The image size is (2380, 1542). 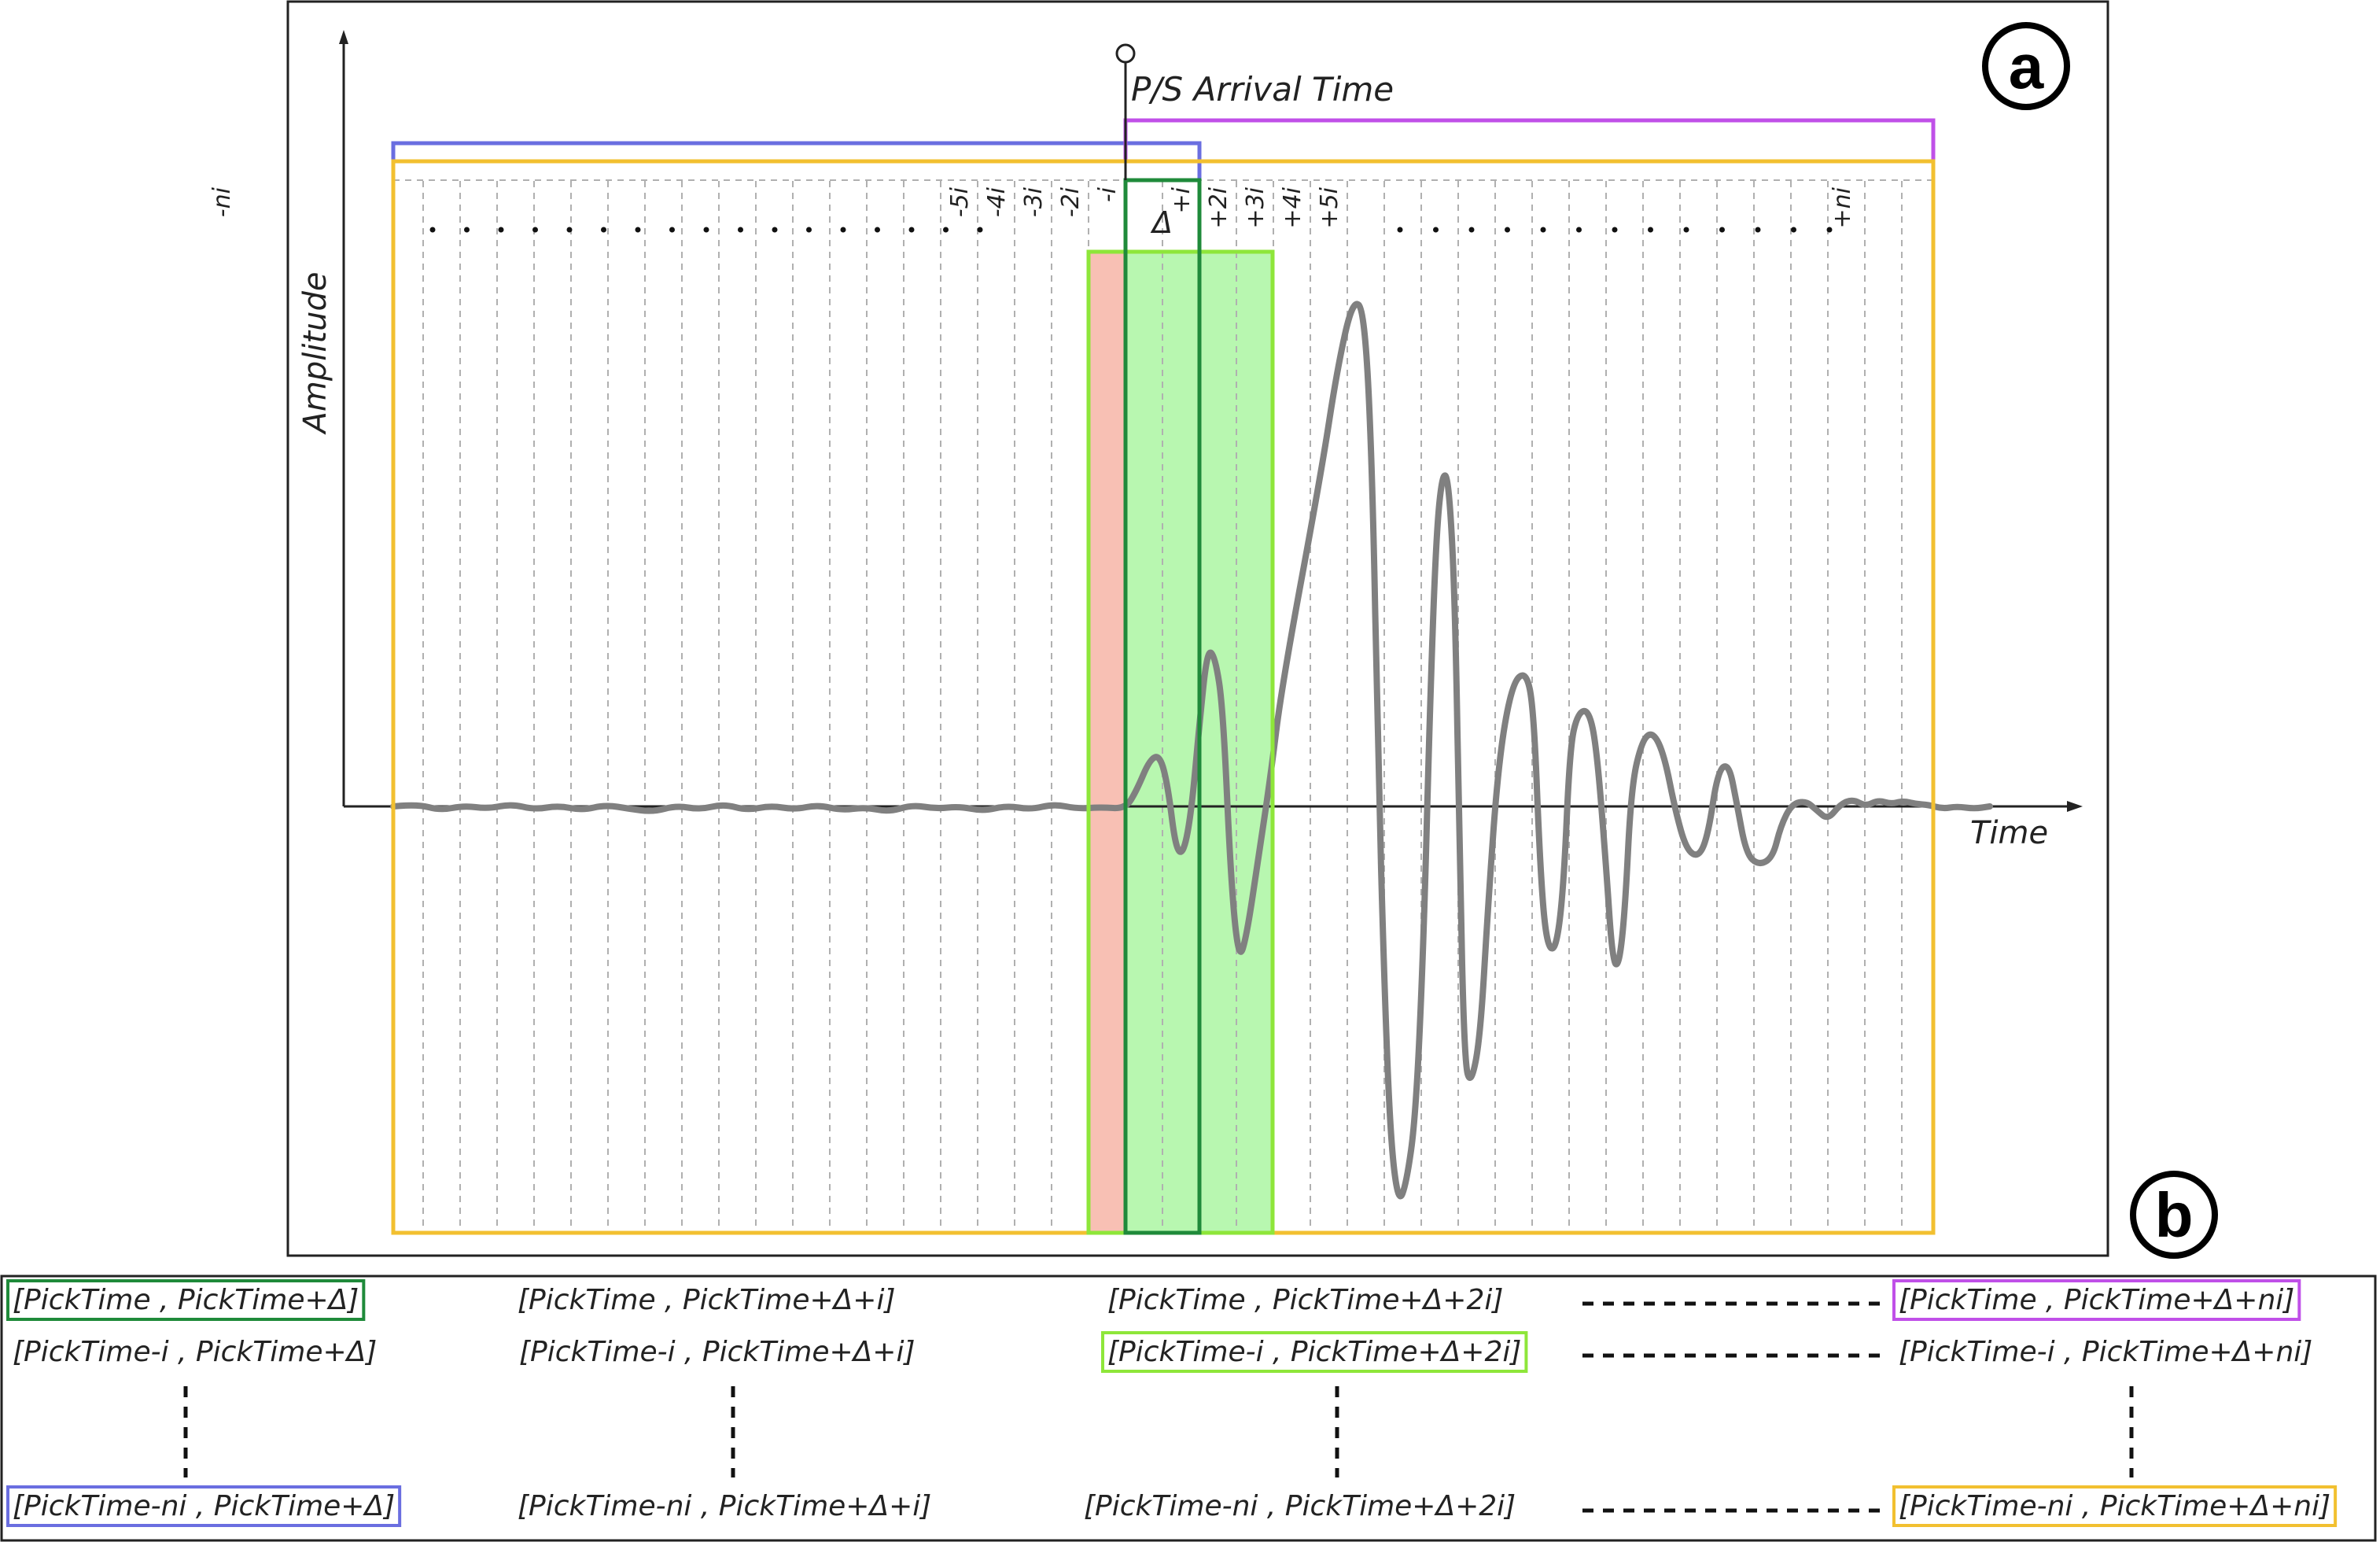 I want to click on tick-label: +ni, so click(x=1842, y=207).